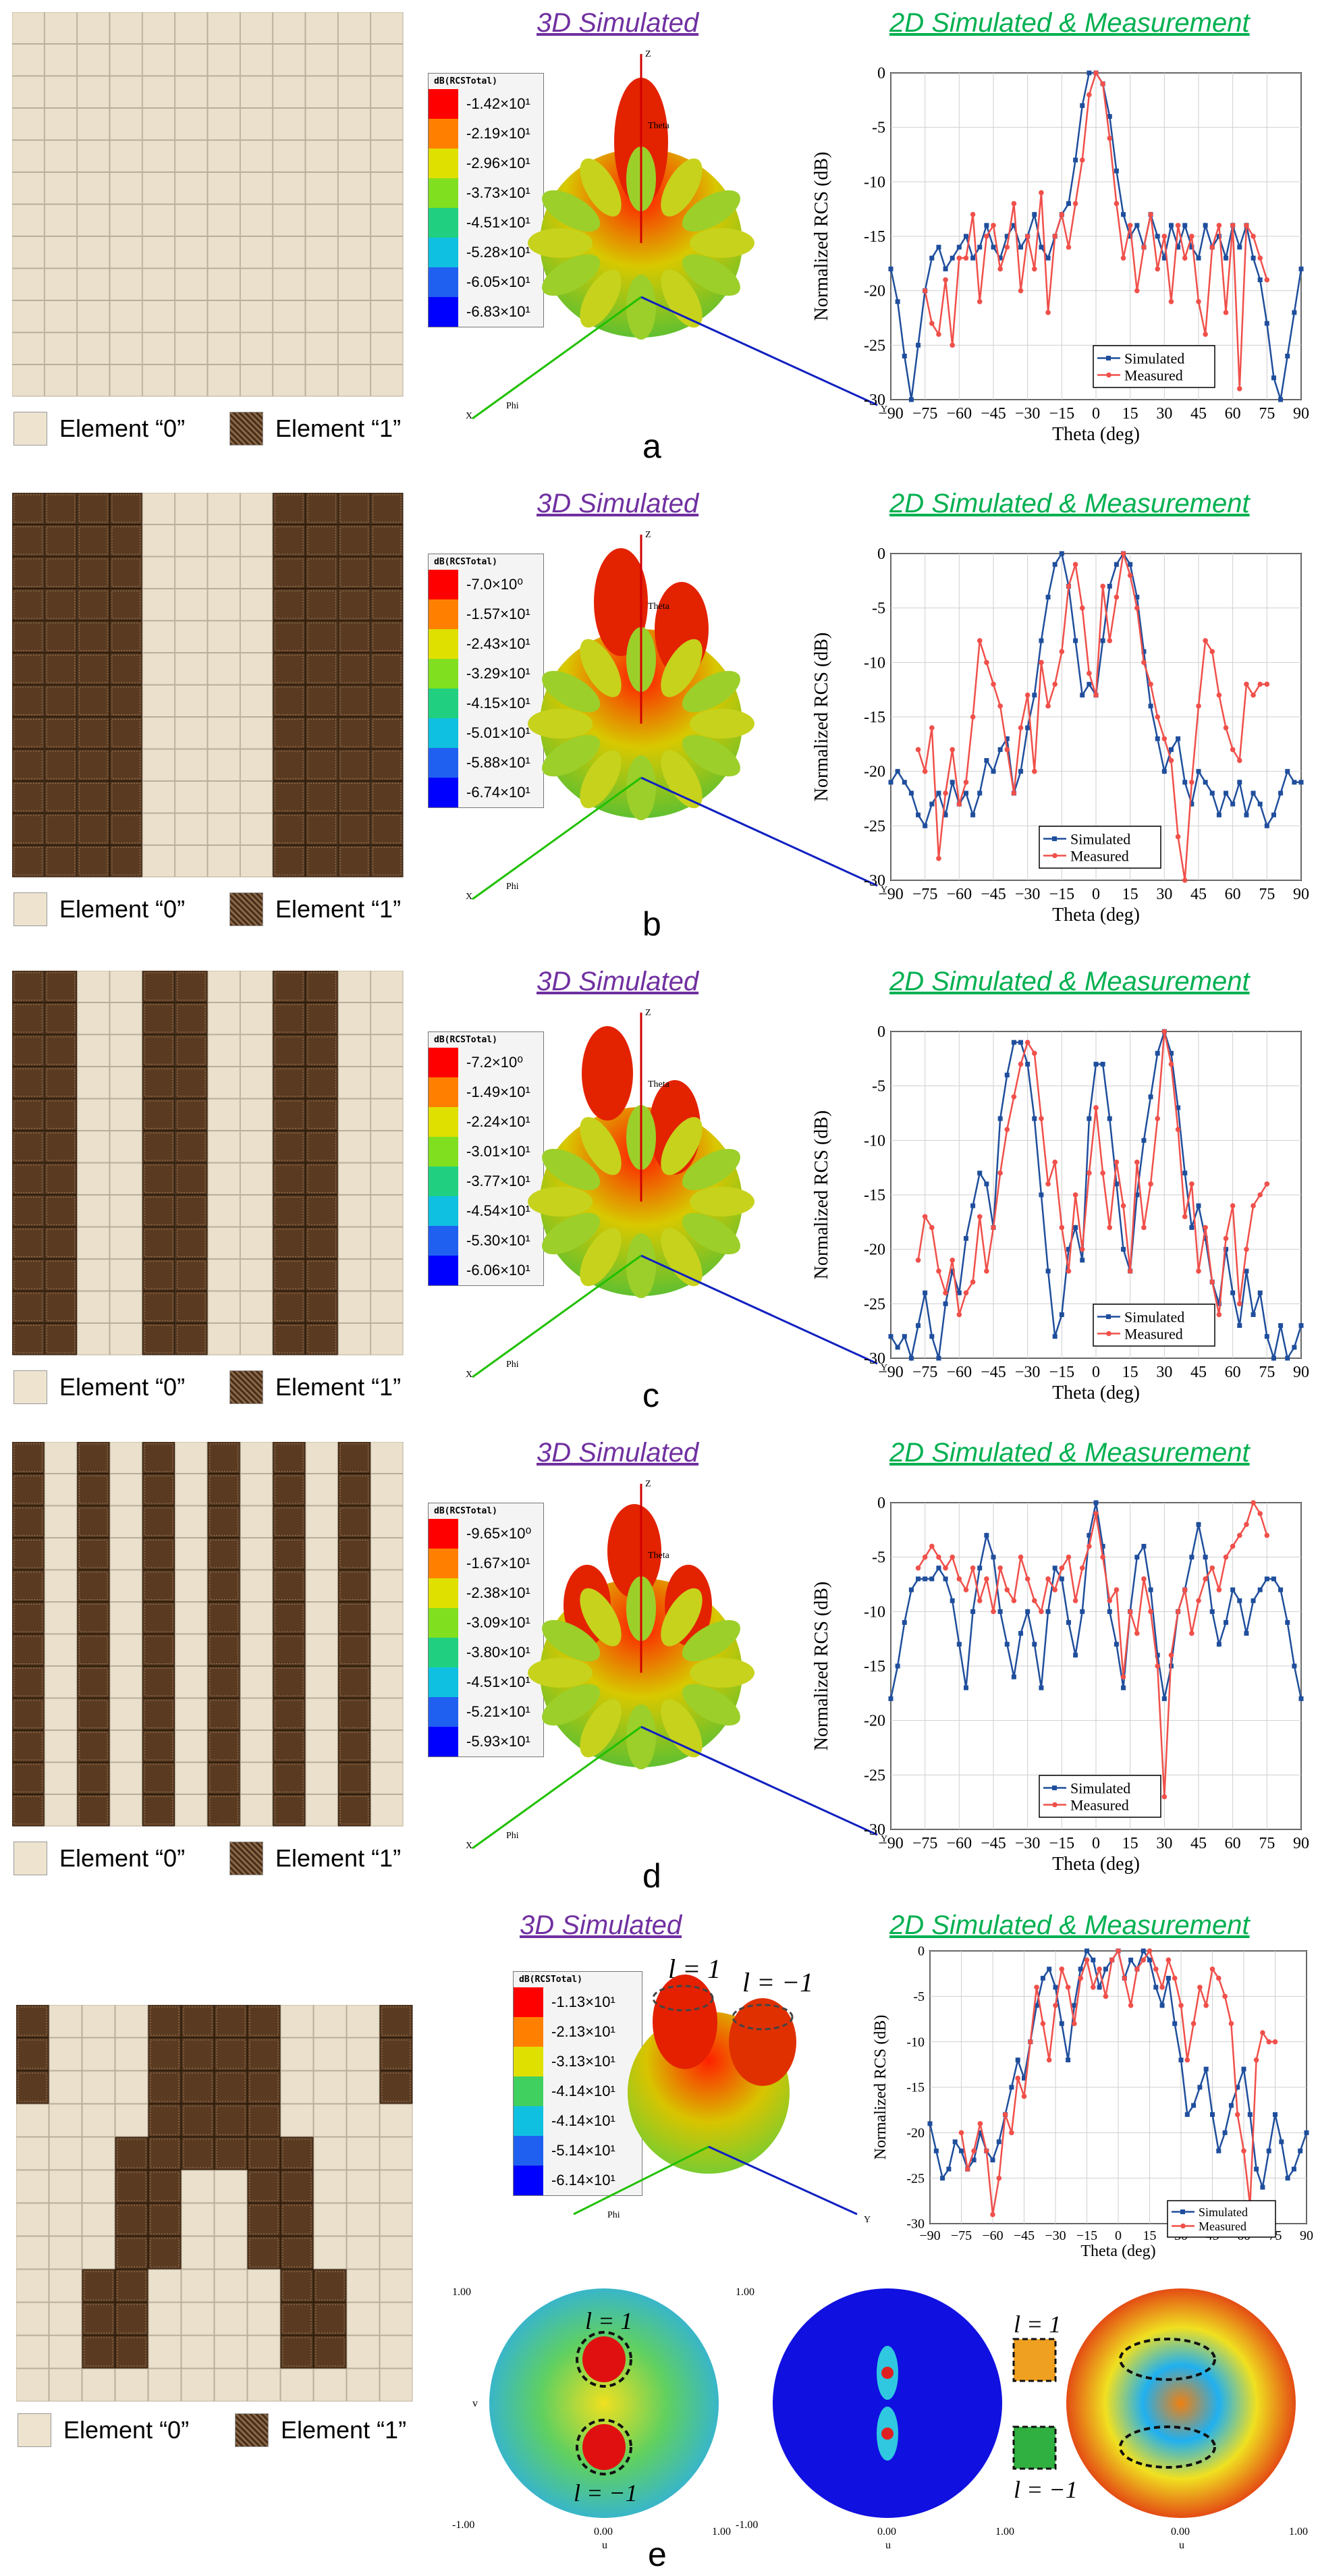  I want to click on y-tick-label: -5, so click(878, 1087).